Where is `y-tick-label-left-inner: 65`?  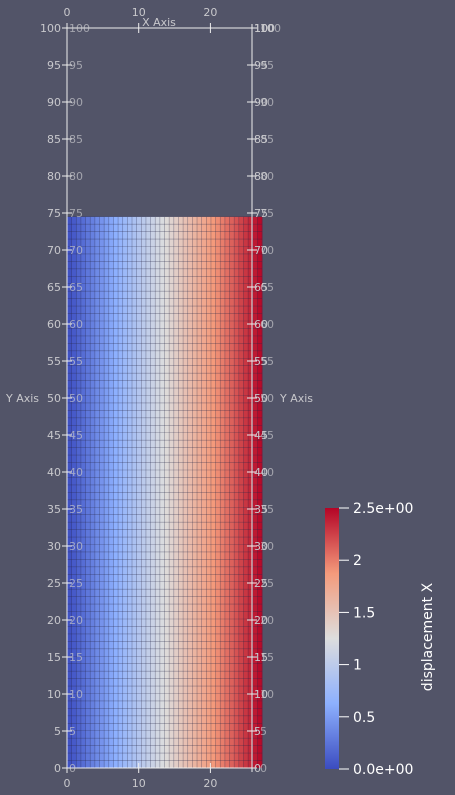 y-tick-label-left-inner: 65 is located at coordinates (76, 287).